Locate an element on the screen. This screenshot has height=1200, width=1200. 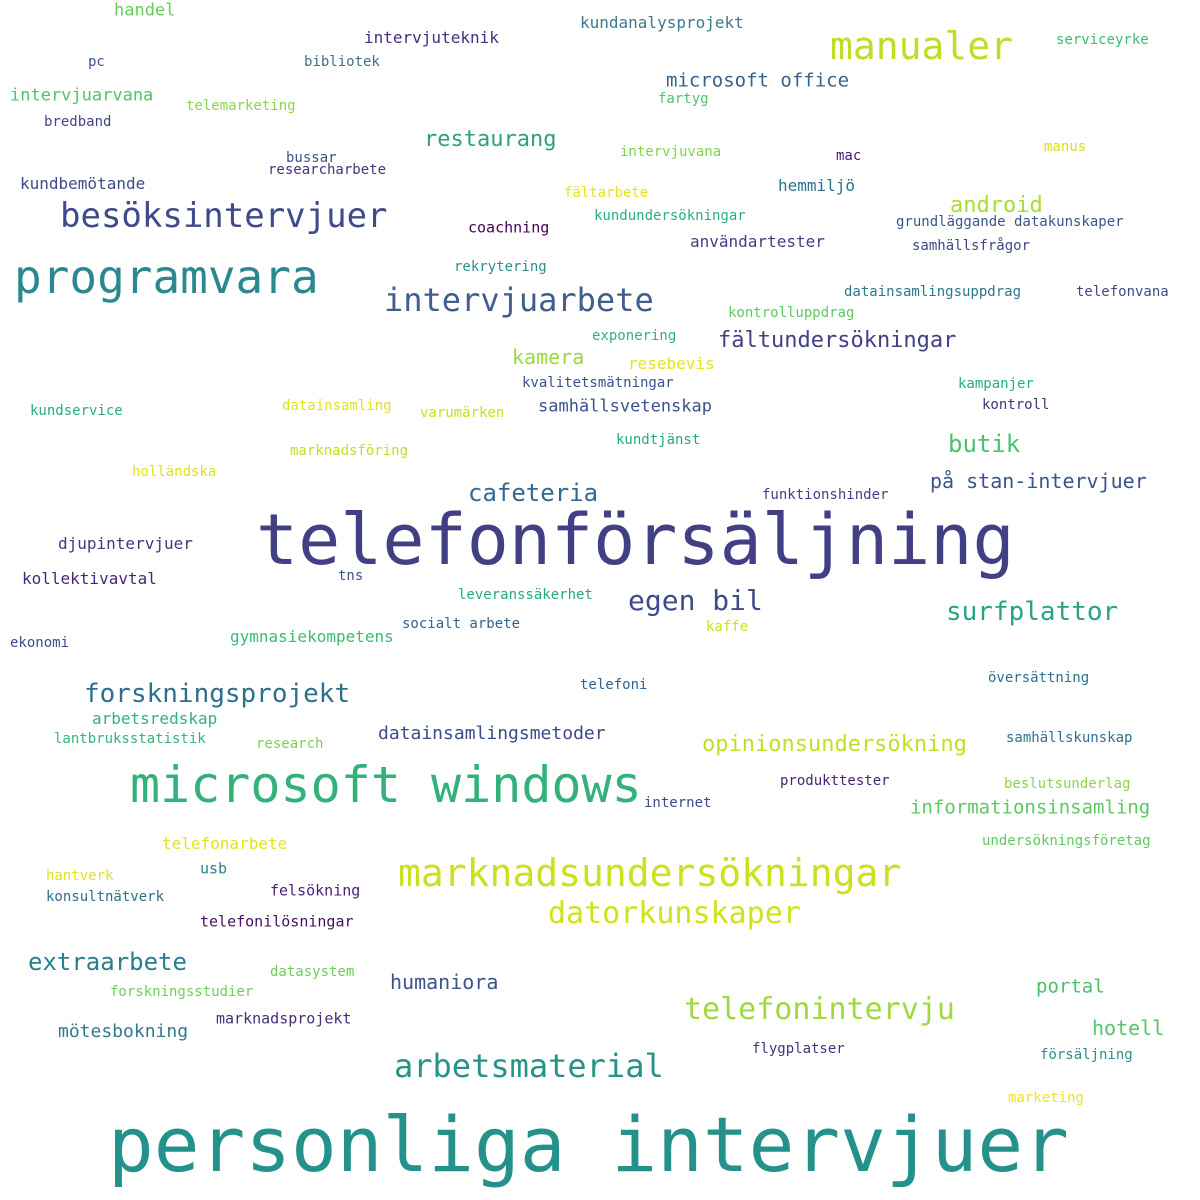
word-cloud-term: varumärken is located at coordinates (462, 413).